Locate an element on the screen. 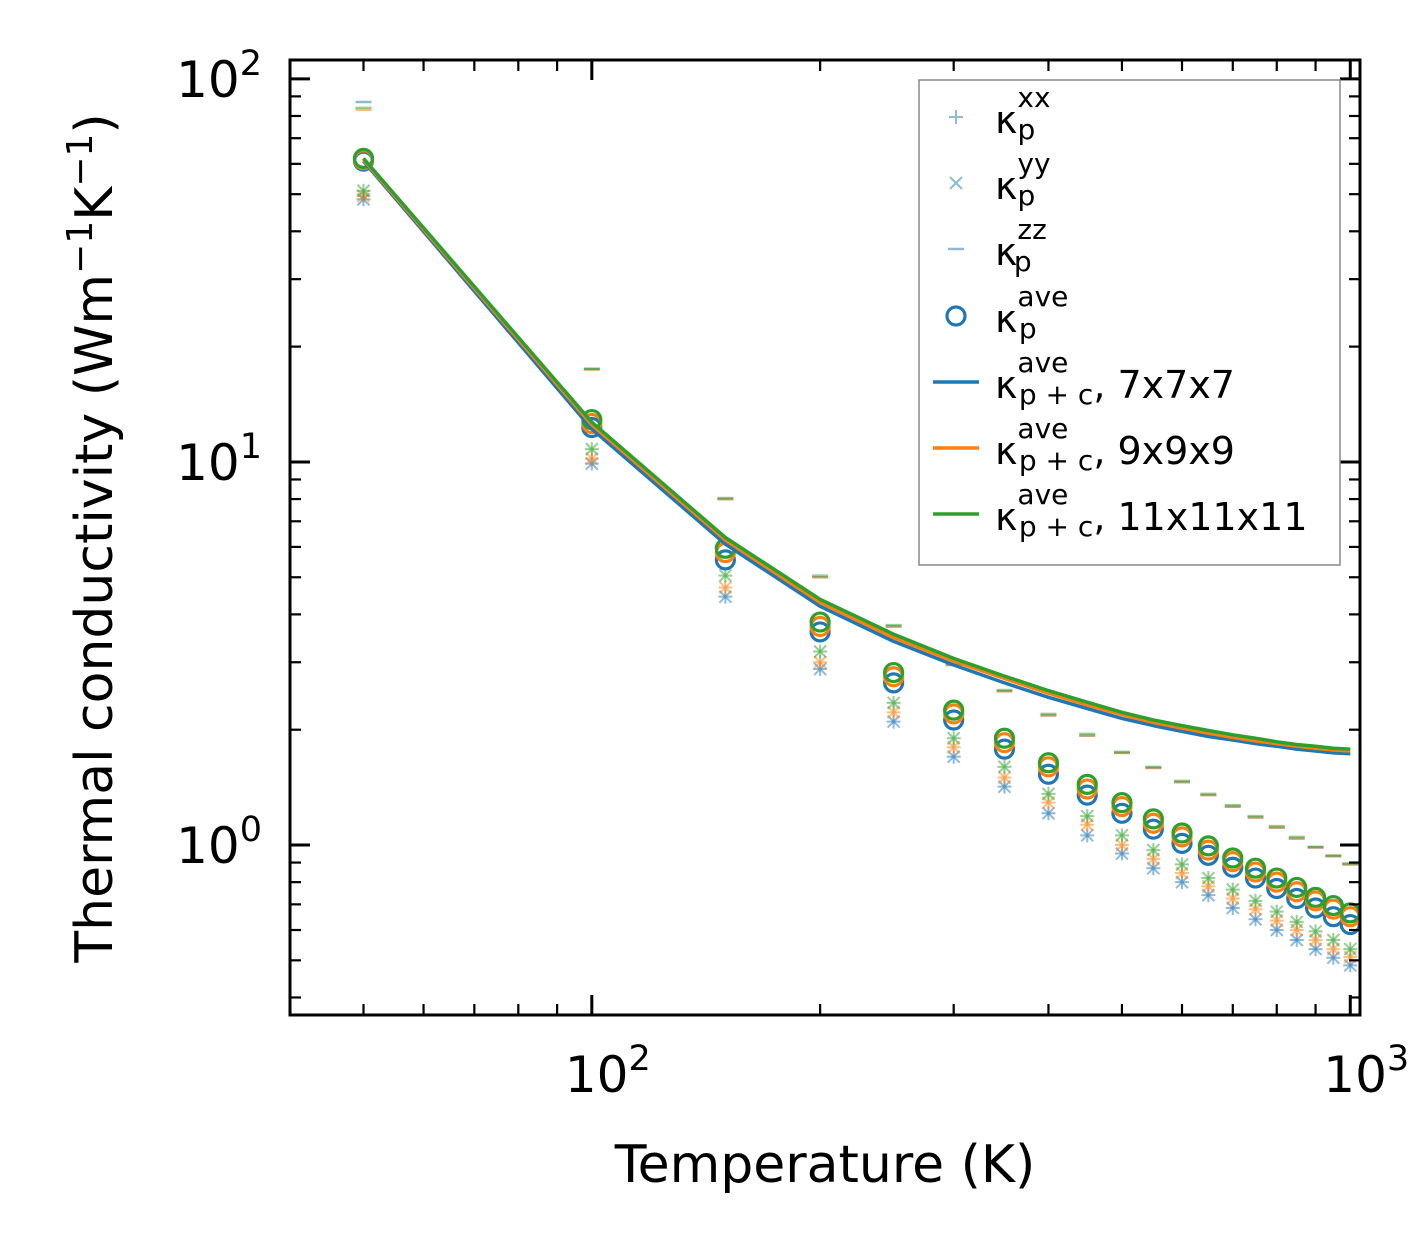 Image resolution: width=1421 pixels, height=1254 pixels. legend-label-5: κave p + c, 9x9x9 is located at coordinates (1115, 444).